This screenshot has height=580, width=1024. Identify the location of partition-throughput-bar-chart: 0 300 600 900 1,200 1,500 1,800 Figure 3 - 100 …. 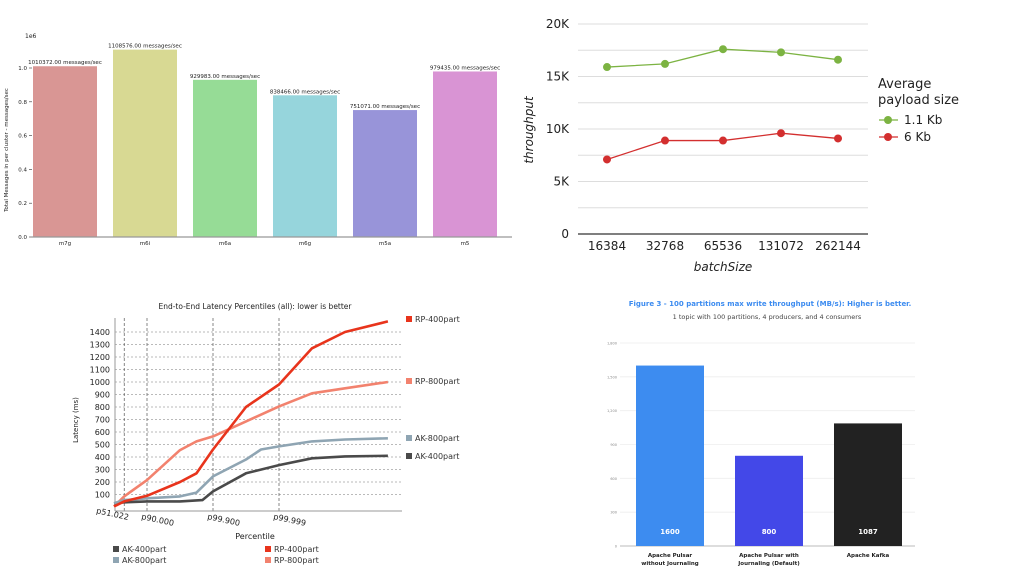
(761, 433).